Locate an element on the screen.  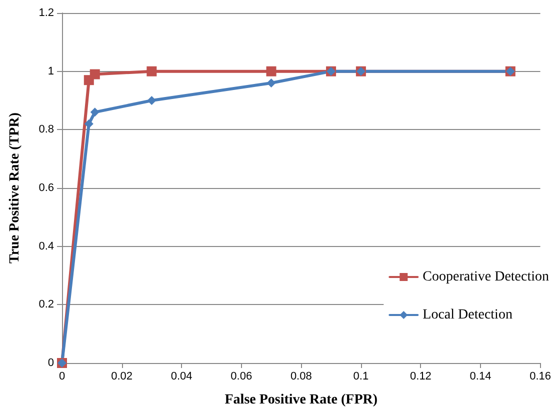
y-tick-label: 0.8 is located at coordinates (46, 130).